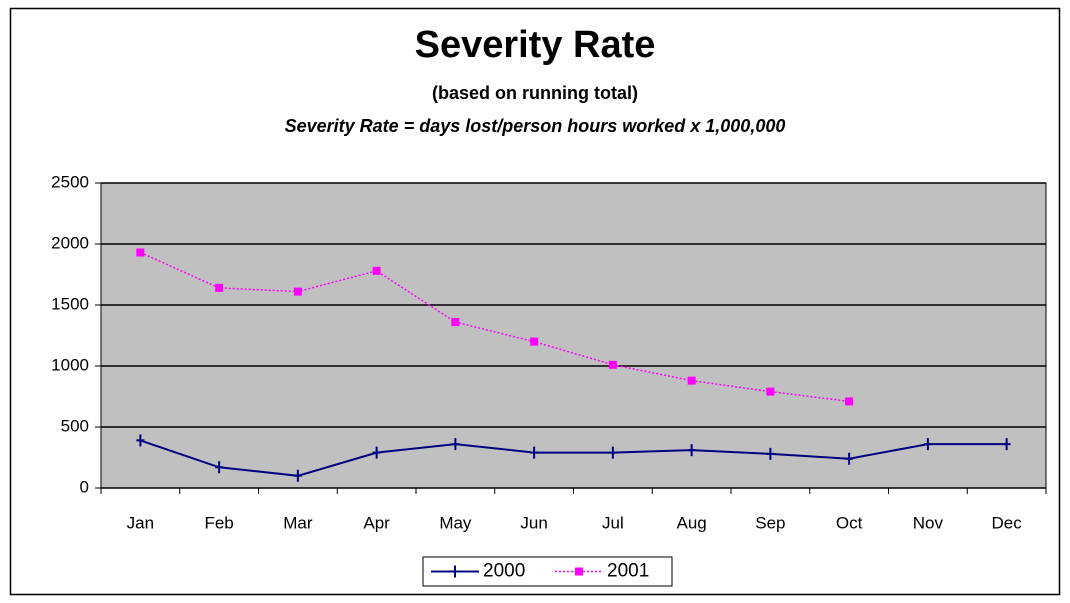  What do you see at coordinates (455, 522) in the screenshot?
I see `x-tick-label: May` at bounding box center [455, 522].